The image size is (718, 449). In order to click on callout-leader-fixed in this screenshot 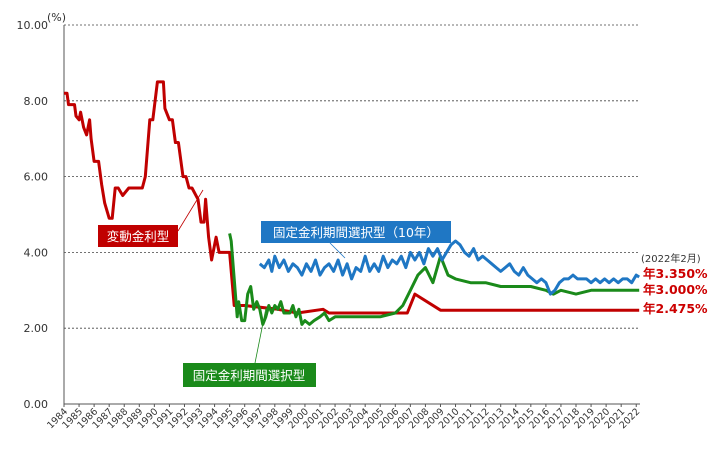, I will do `click(259, 340)`.